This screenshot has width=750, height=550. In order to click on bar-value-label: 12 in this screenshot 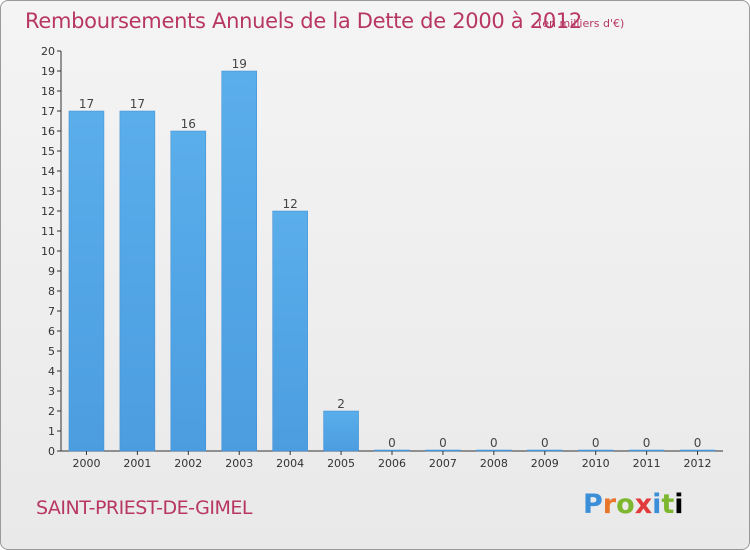, I will do `click(290, 204)`.